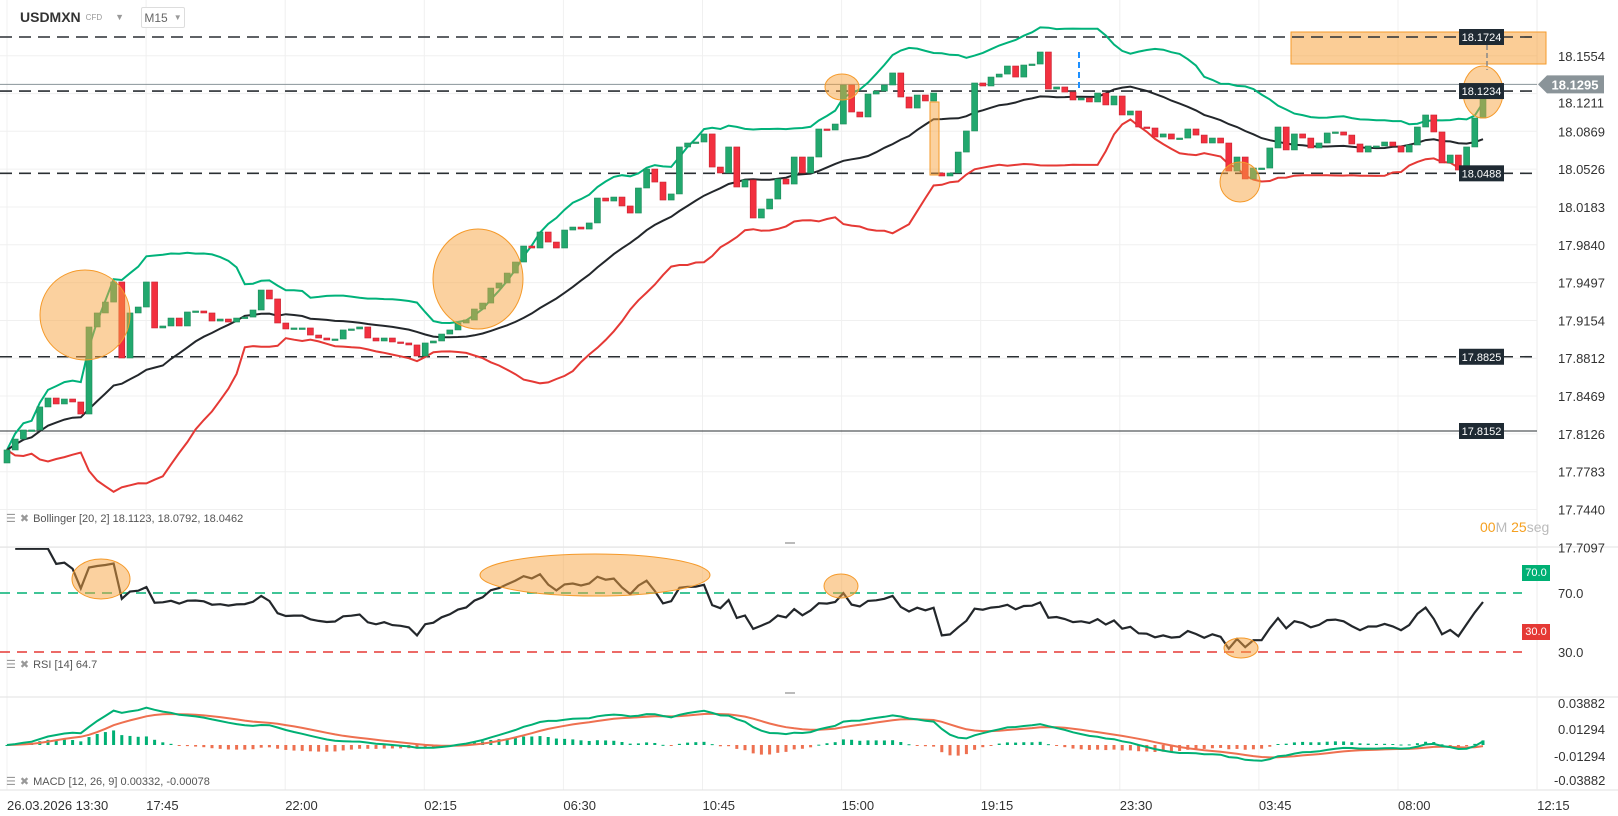  Describe the element at coordinates (761, 600) in the screenshot. I see `rsi-pane` at that location.